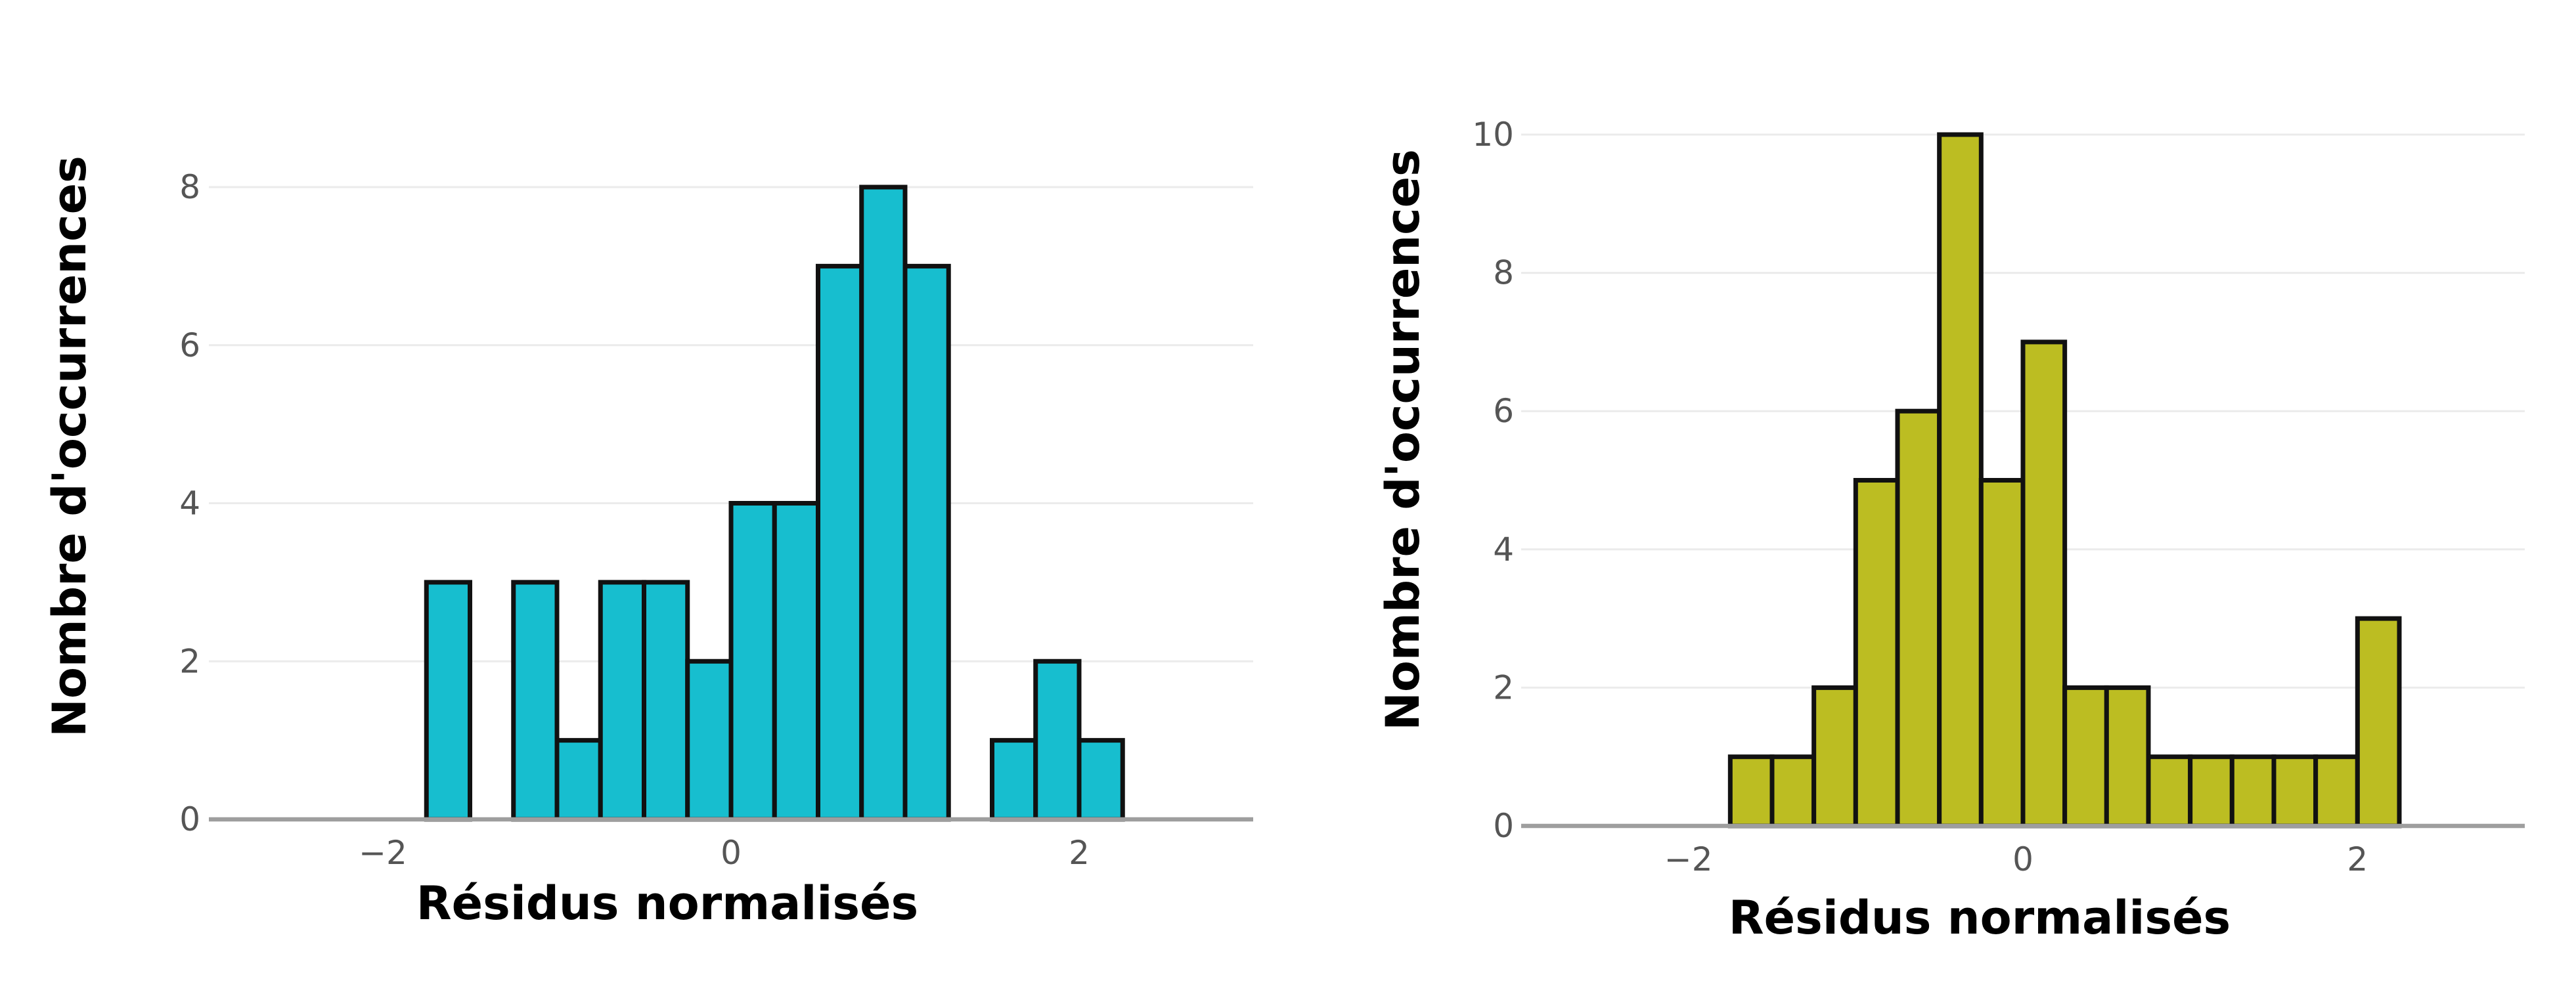  I want to click on y-tick-label: 10, so click(1493, 135).